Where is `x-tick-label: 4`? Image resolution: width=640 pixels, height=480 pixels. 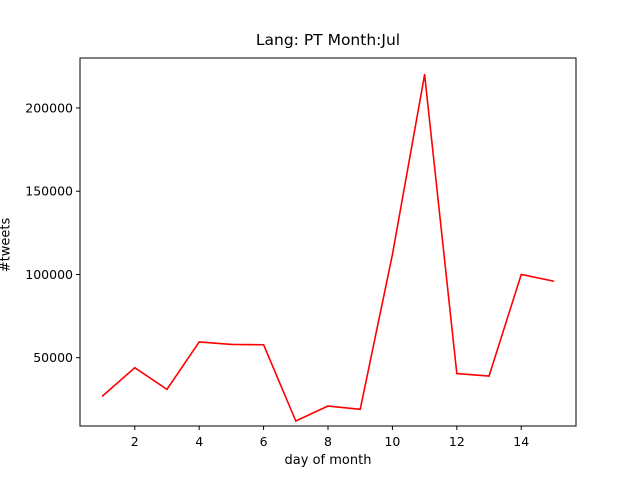 x-tick-label: 4 is located at coordinates (199, 441).